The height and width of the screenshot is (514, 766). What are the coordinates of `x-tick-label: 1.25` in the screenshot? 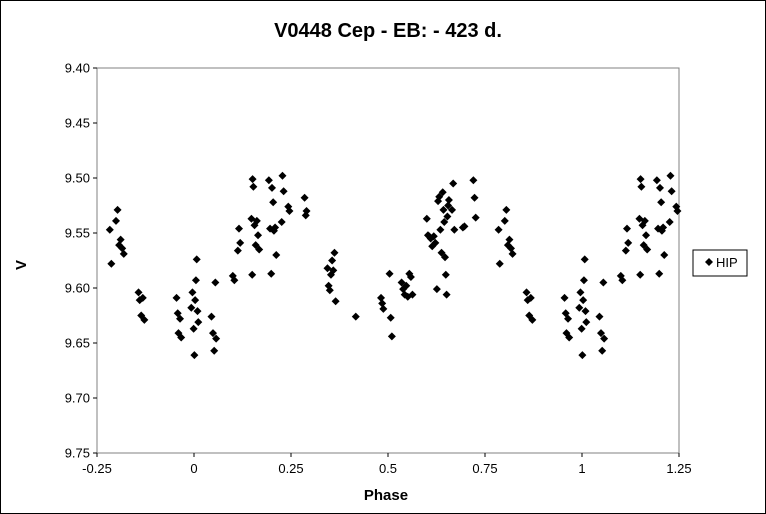 It's located at (678, 468).